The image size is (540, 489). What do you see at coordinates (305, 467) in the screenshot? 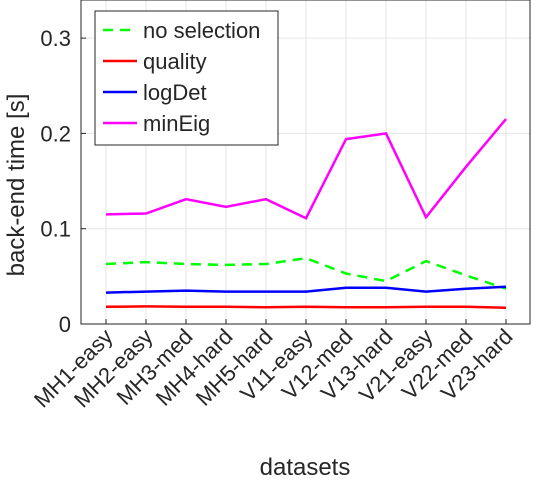
I see `x-axis-label: datasets` at bounding box center [305, 467].